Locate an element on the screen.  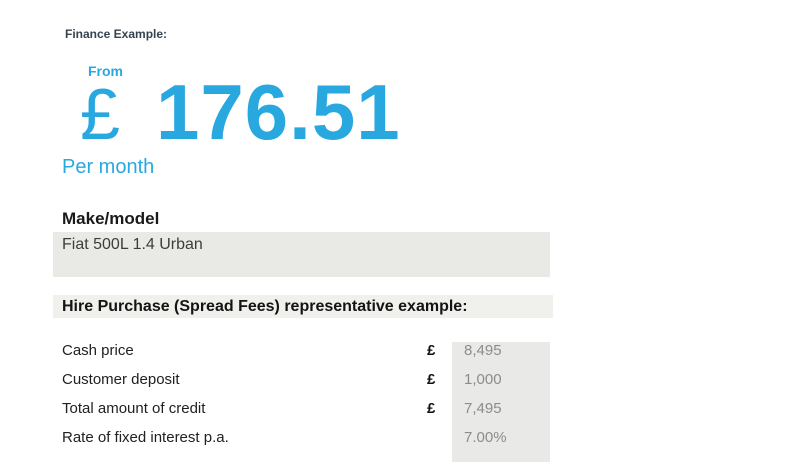
value-column-background is located at coordinates (501, 402).